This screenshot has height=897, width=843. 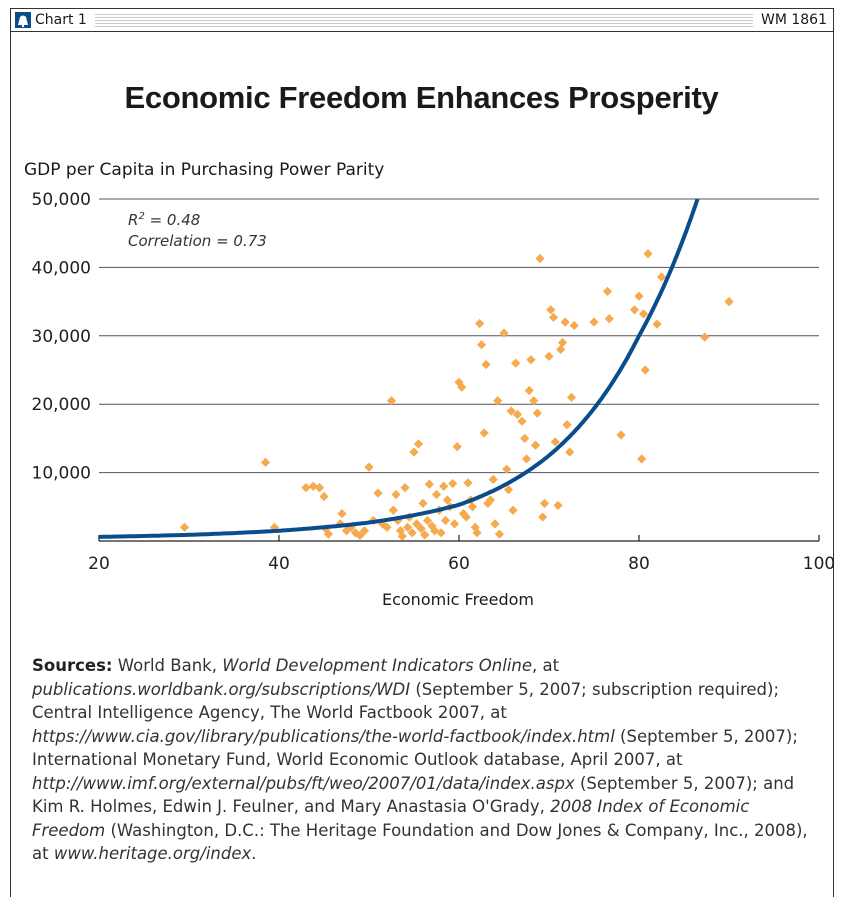 I want to click on y-tick-label: 40,000, so click(x=61, y=268).